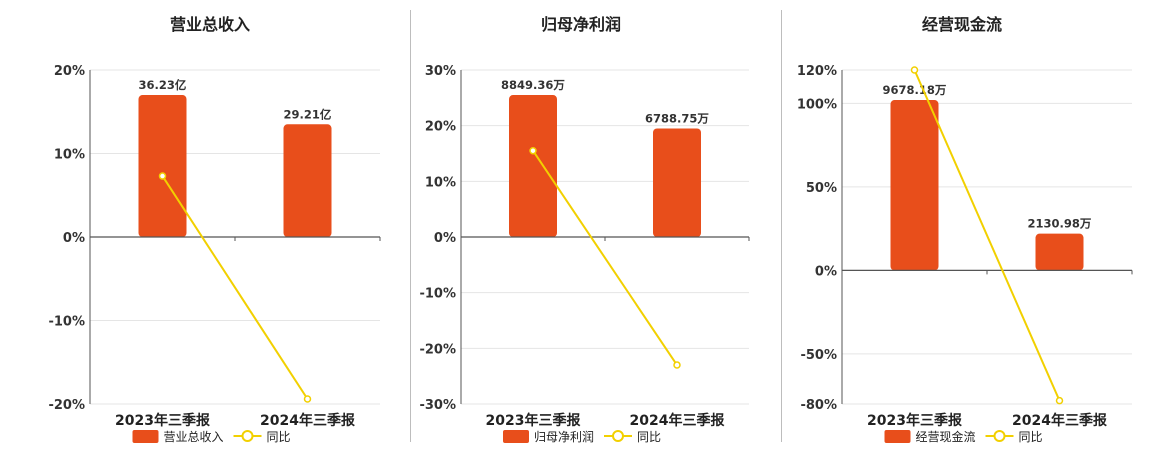 This screenshot has height=454, width=1160. I want to click on legend-label-bar: 营业总收入, so click(194, 437).